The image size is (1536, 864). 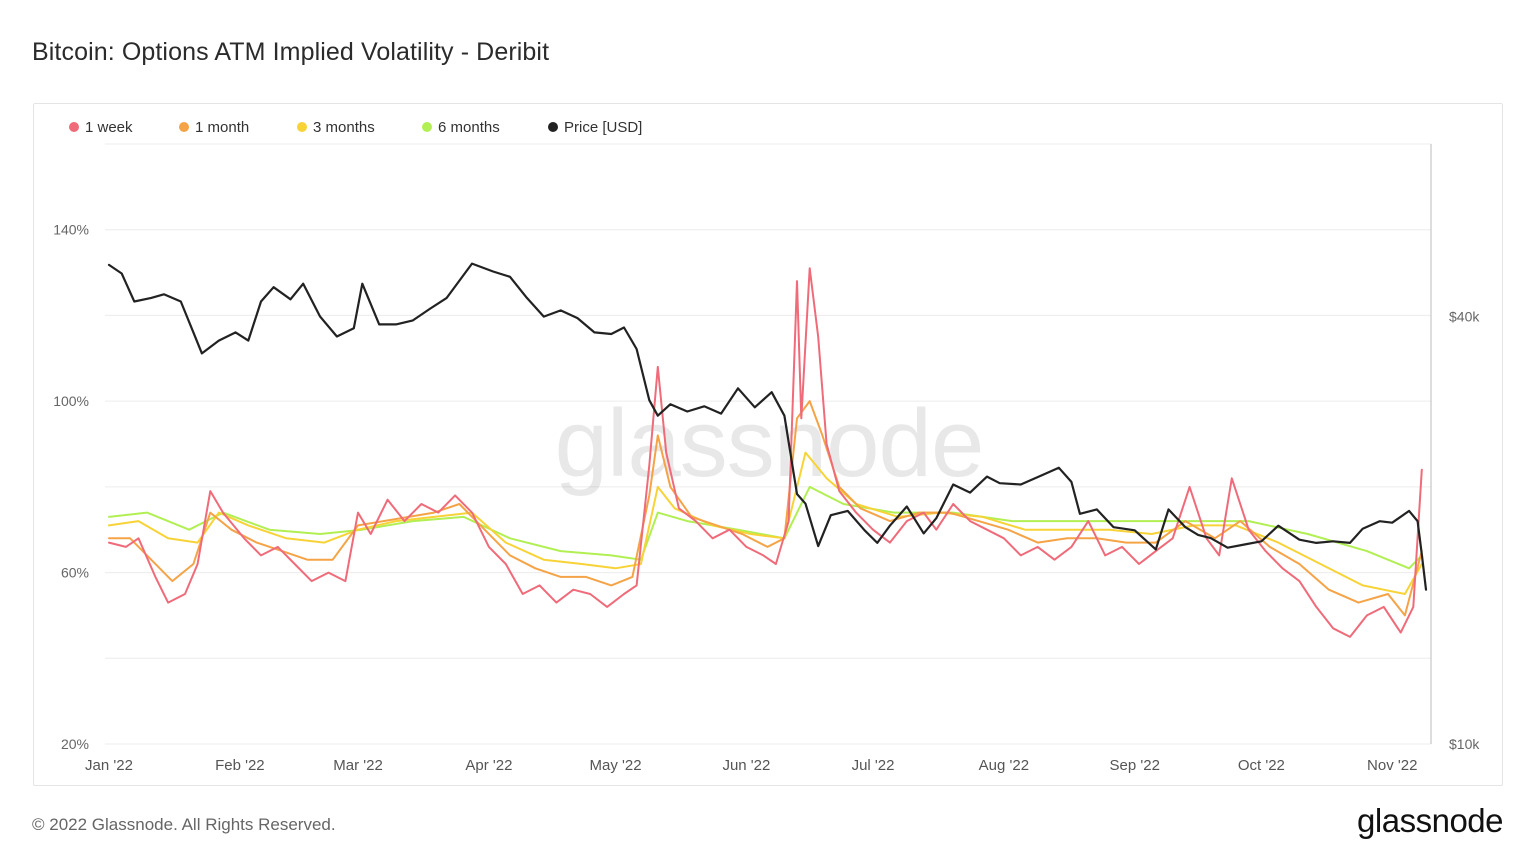 I want to click on legend-item-1w: 1 week, so click(x=101, y=127).